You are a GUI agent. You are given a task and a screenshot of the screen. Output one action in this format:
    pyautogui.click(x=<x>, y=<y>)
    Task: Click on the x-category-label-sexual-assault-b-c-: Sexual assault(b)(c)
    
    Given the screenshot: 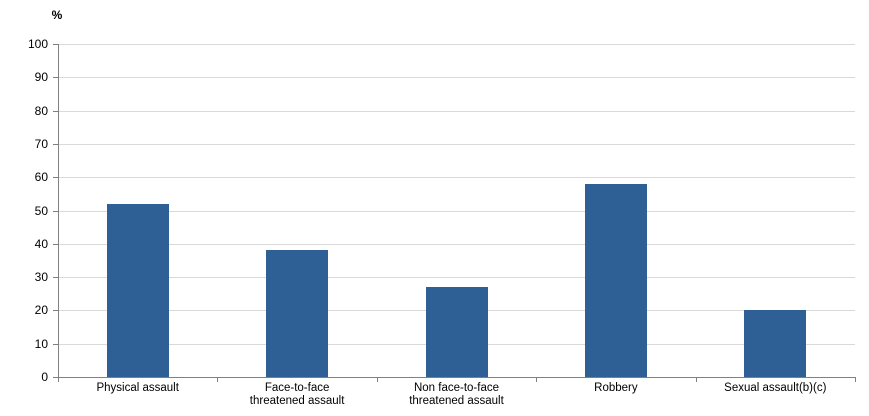 What is the action you would take?
    pyautogui.click(x=775, y=388)
    